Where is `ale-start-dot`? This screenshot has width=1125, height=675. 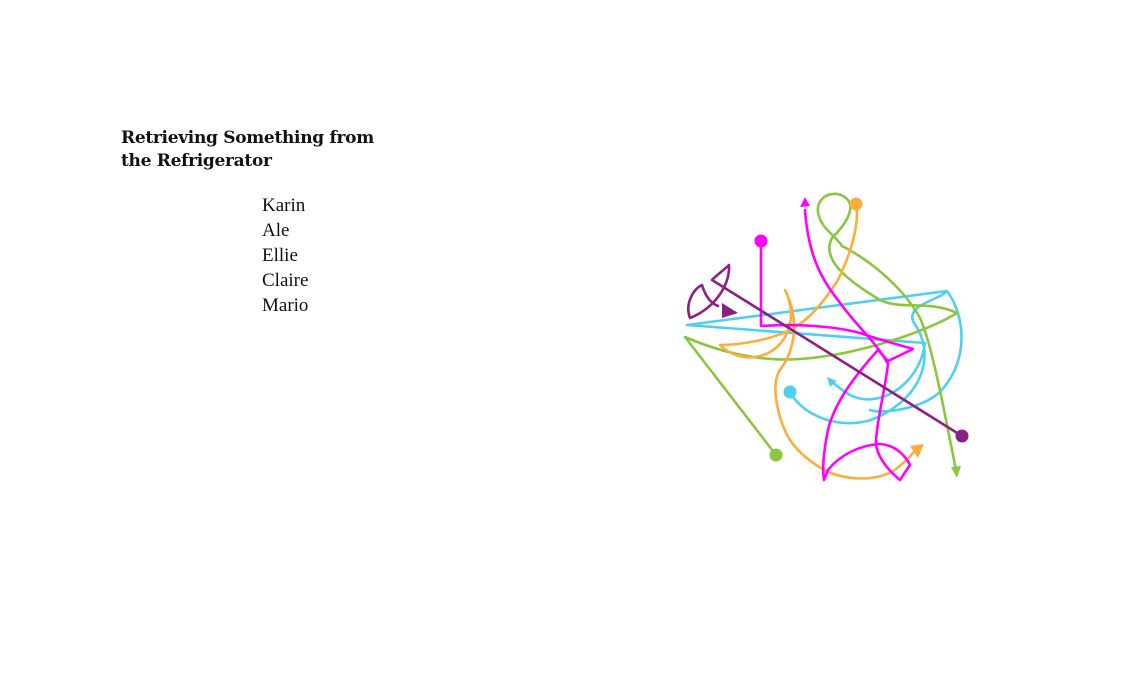 ale-start-dot is located at coordinates (856, 204).